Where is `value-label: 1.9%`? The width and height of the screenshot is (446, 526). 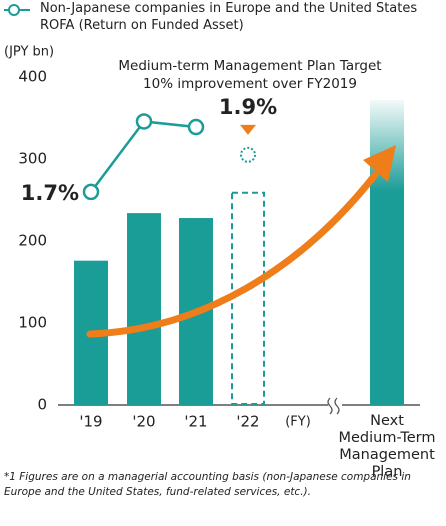
value-label: 1.9% is located at coordinates (248, 107).